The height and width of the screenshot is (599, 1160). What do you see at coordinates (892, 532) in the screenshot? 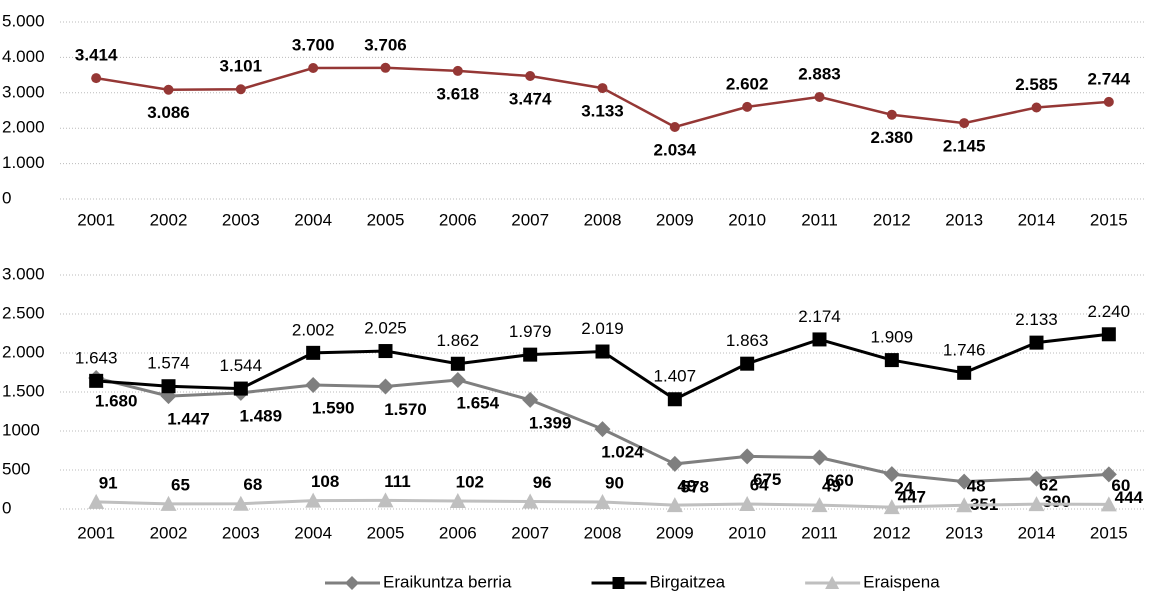
I see `x-tick-label: 2012` at bounding box center [892, 532].